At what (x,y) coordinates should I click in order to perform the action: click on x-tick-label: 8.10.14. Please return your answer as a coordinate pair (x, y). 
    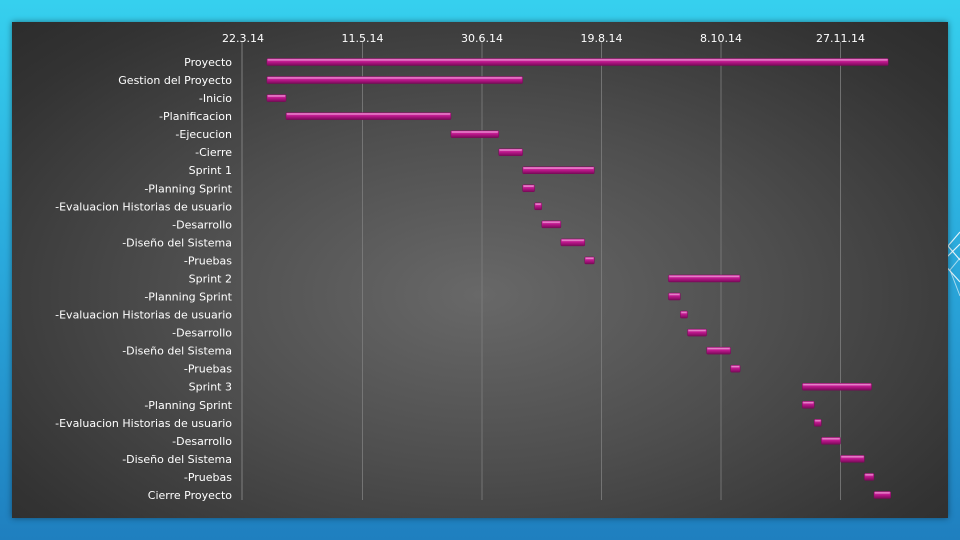
    Looking at the image, I should click on (721, 38).